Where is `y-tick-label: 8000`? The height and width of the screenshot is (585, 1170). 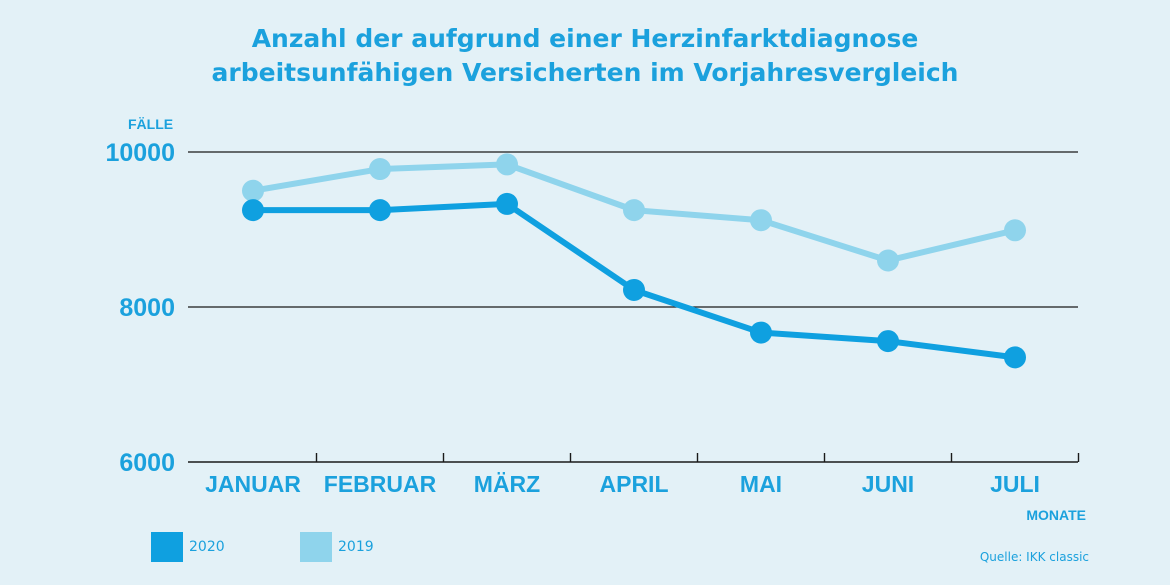
y-tick-label: 8000 is located at coordinates (147, 308).